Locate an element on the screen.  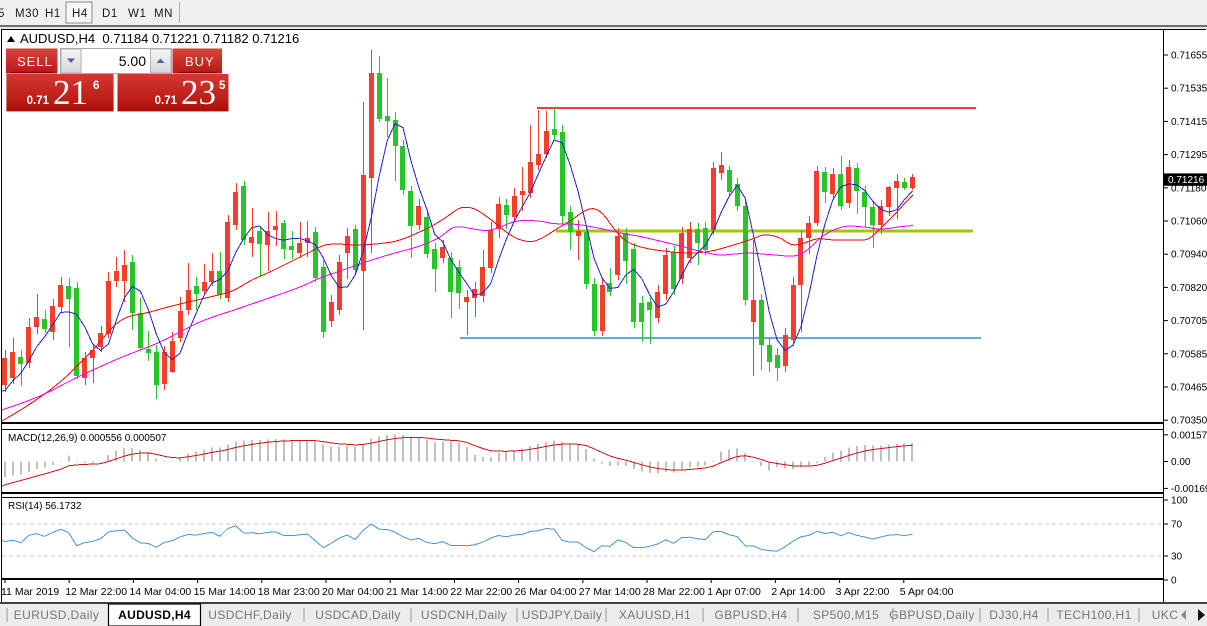
svg-text: UKC is located at coordinates (1165, 615).